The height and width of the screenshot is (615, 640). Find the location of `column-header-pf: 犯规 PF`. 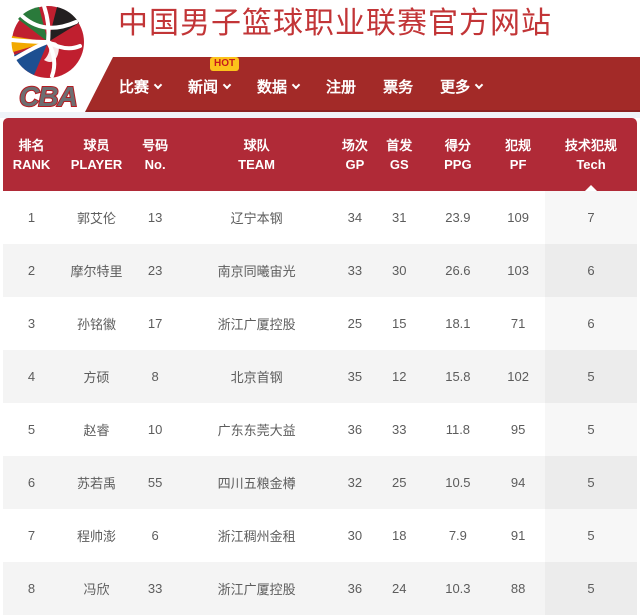

column-header-pf: 犯规 PF is located at coordinates (518, 154).